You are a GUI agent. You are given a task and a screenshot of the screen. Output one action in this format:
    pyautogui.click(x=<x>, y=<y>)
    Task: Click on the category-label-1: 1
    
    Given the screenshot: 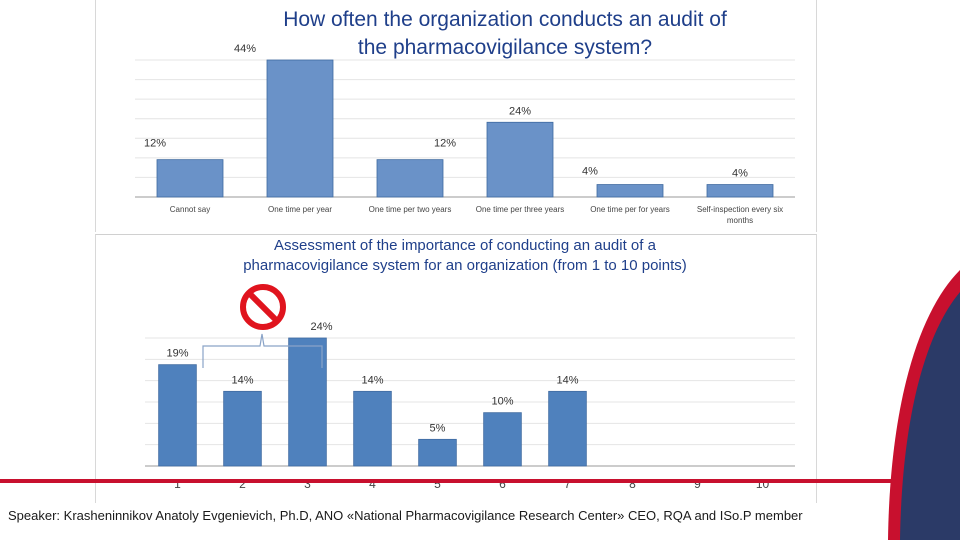 What is the action you would take?
    pyautogui.click(x=177, y=484)
    